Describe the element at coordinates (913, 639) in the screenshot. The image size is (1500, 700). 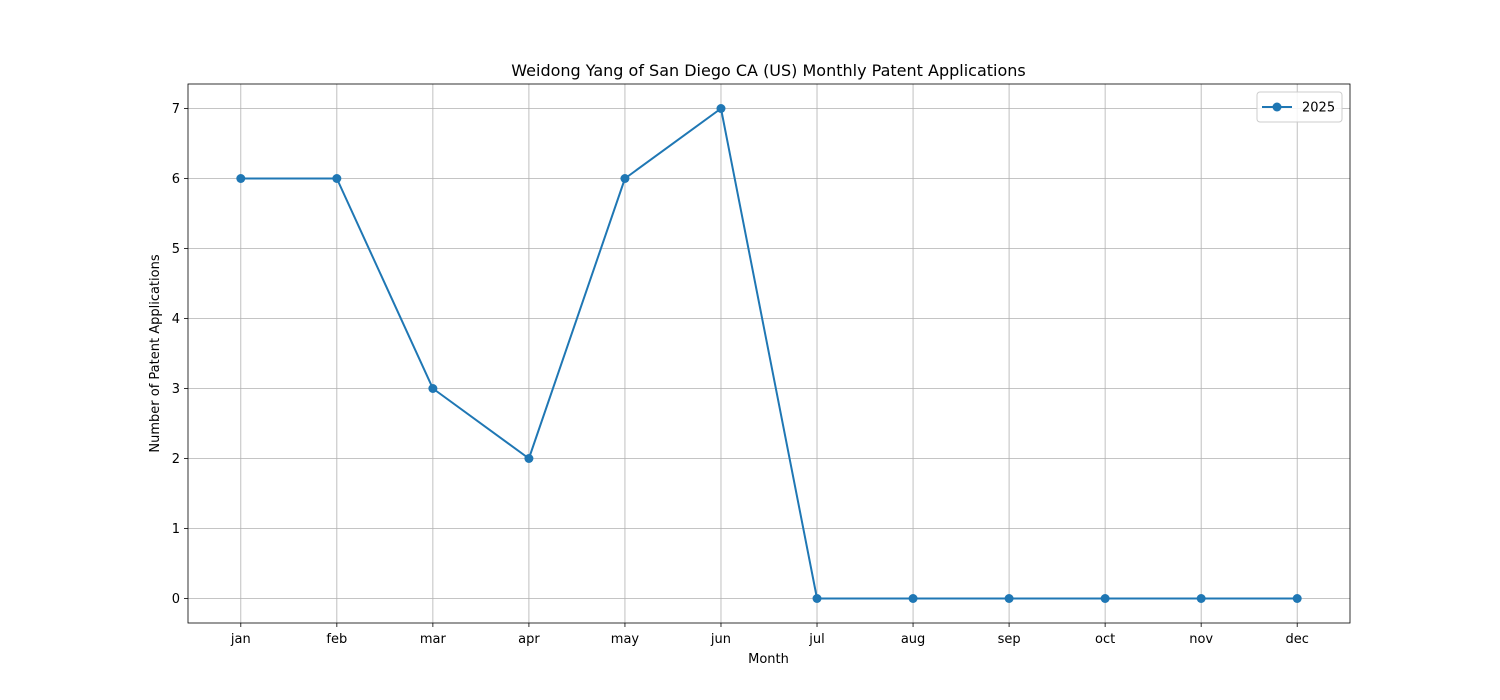
I see `x-tick-label: aug` at that location.